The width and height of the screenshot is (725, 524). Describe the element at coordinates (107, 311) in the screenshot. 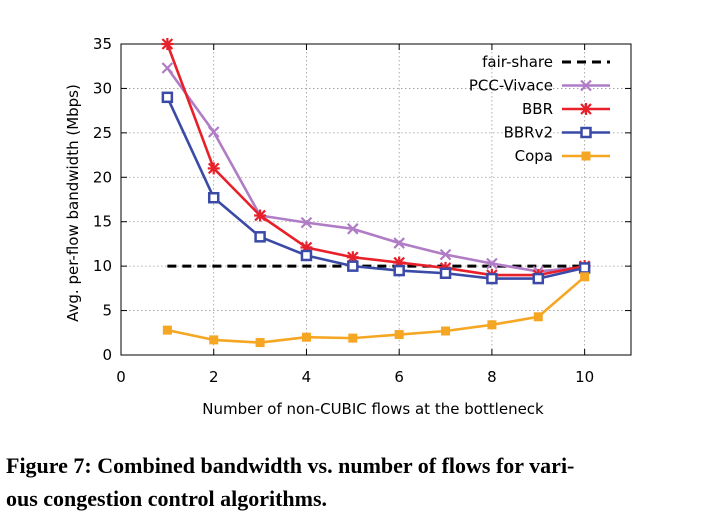

I see `y-tick-label: 5` at that location.